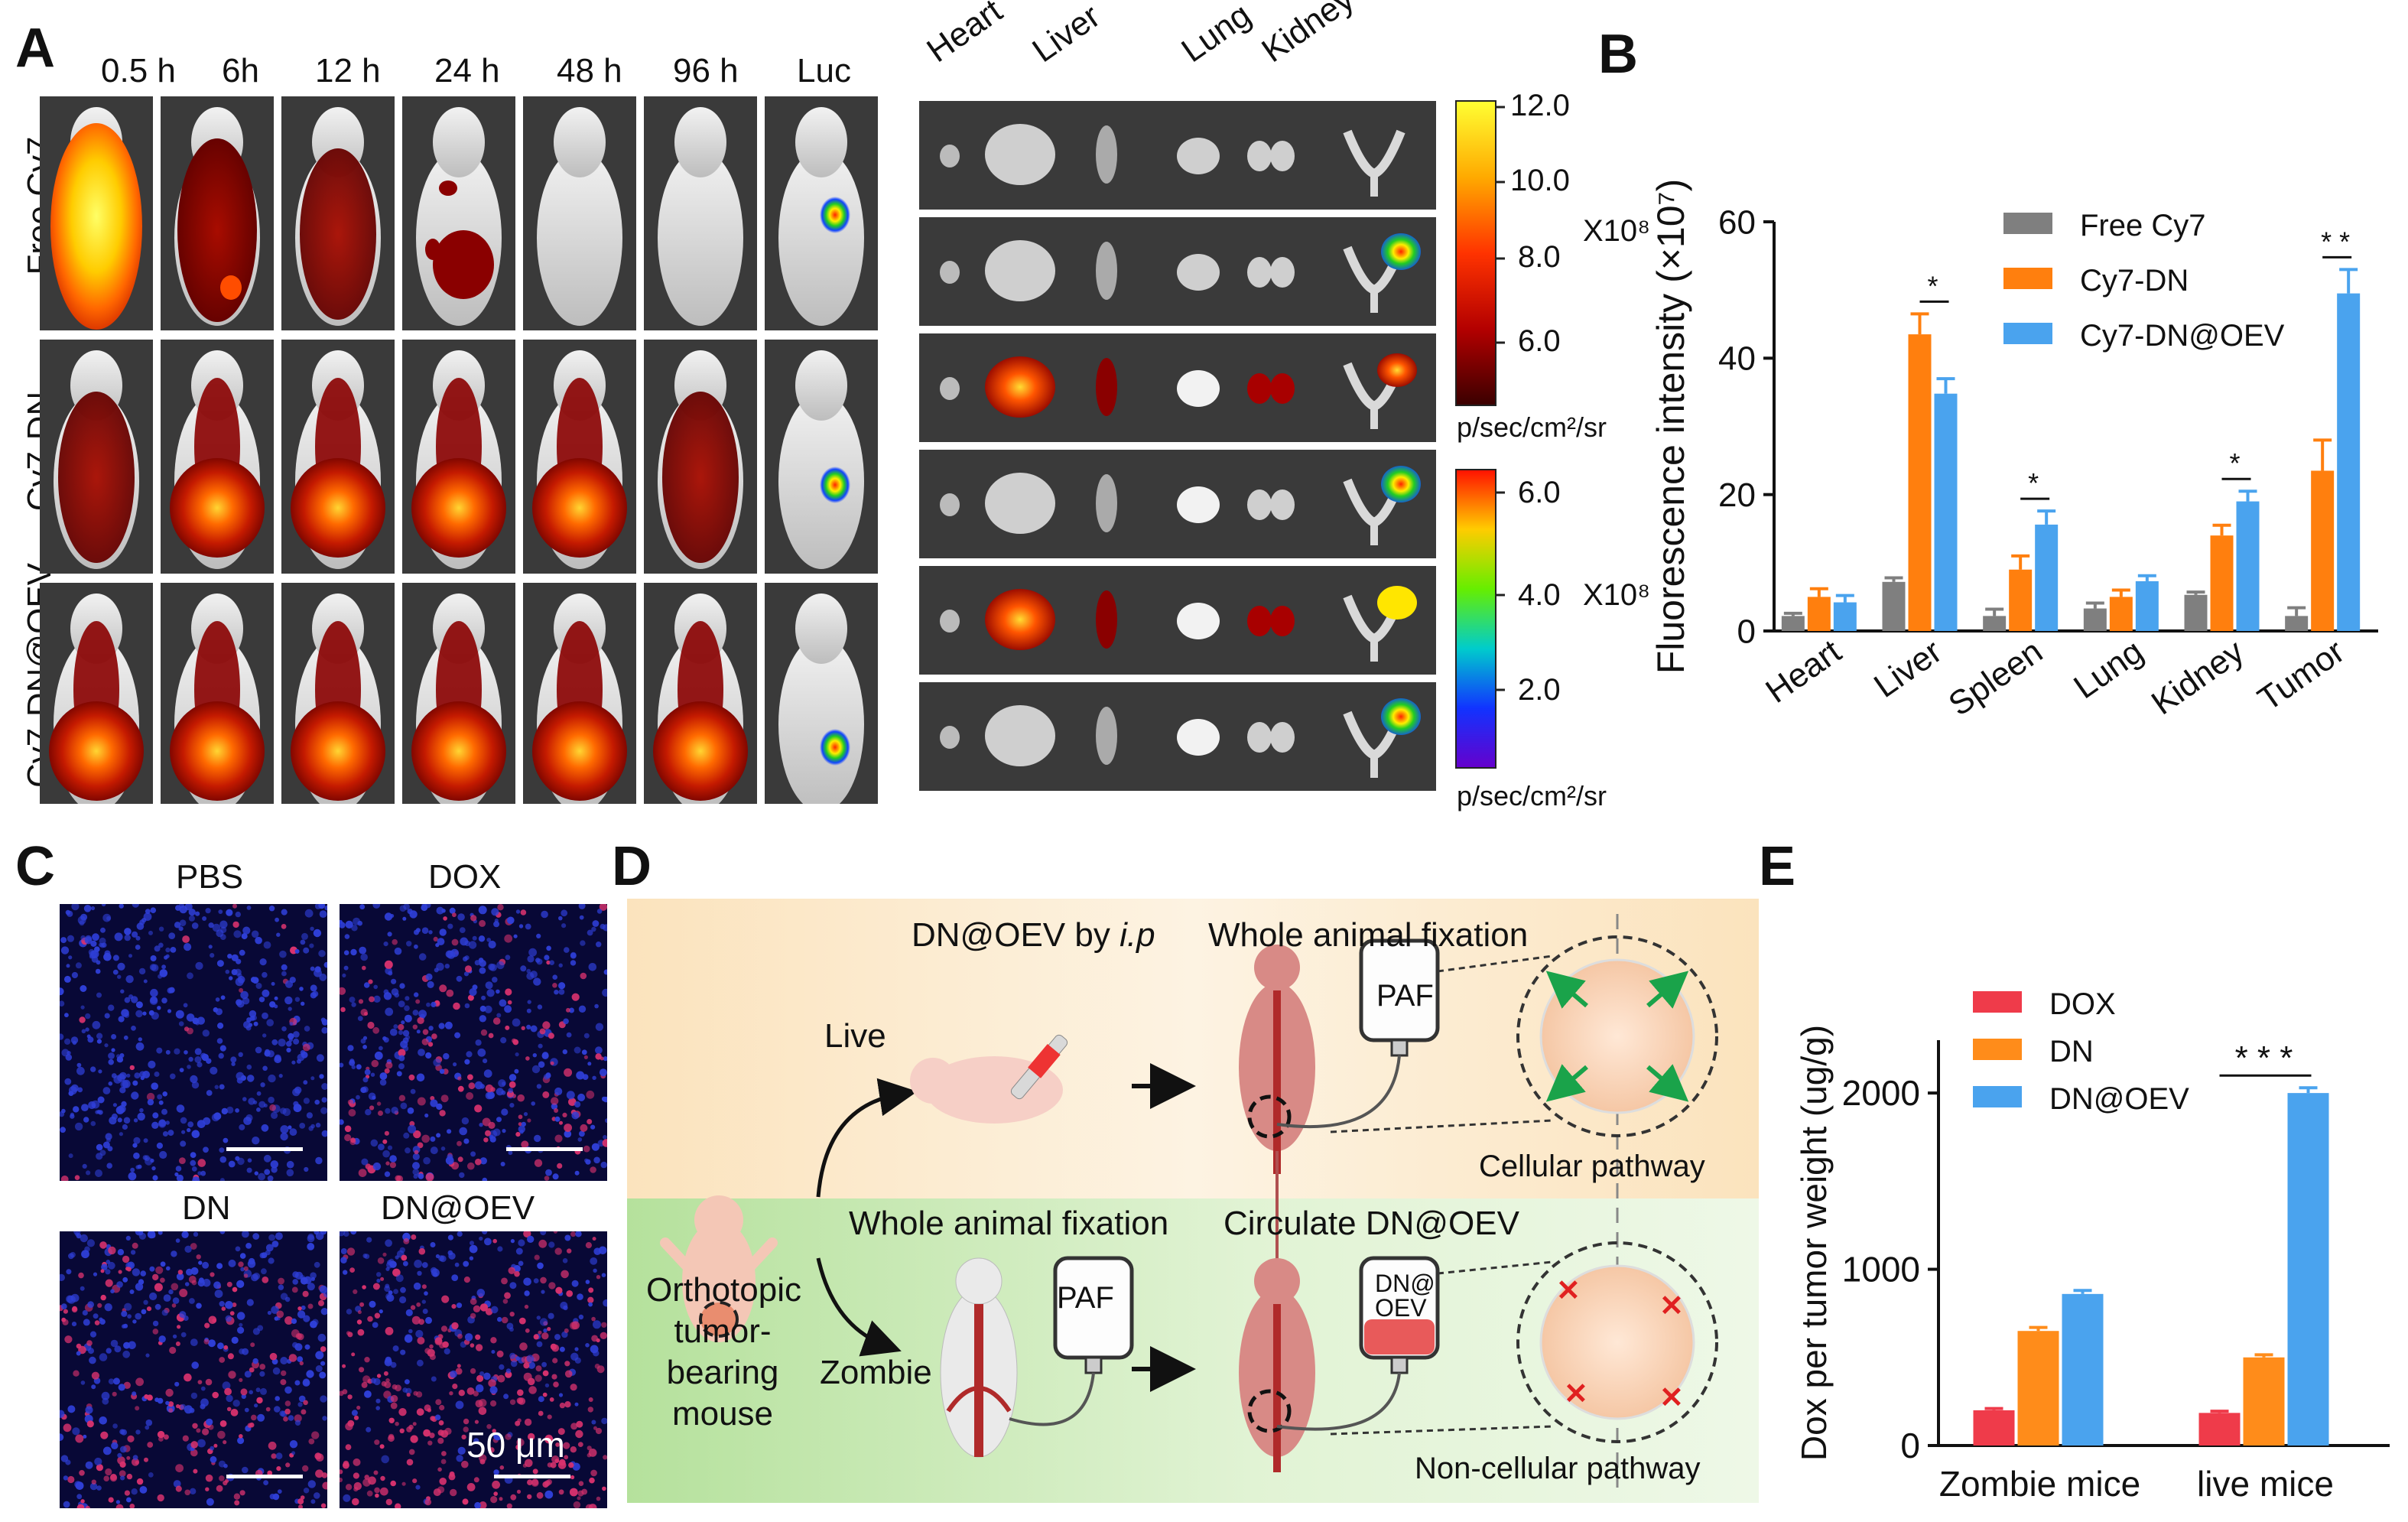 This screenshot has height=1522, width=2408. Describe the element at coordinates (706, 70) in the screenshot. I see `time-label: 96 h` at that location.